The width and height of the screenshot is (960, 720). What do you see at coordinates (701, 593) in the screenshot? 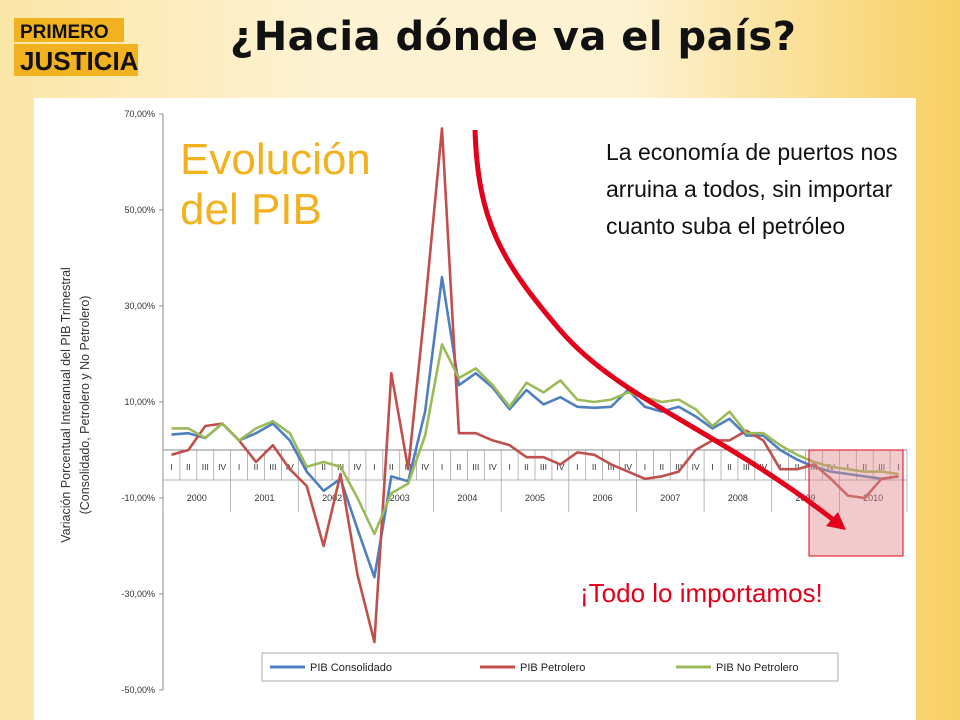
I see `cta-text: ¡Todo lo importamos!` at bounding box center [701, 593].